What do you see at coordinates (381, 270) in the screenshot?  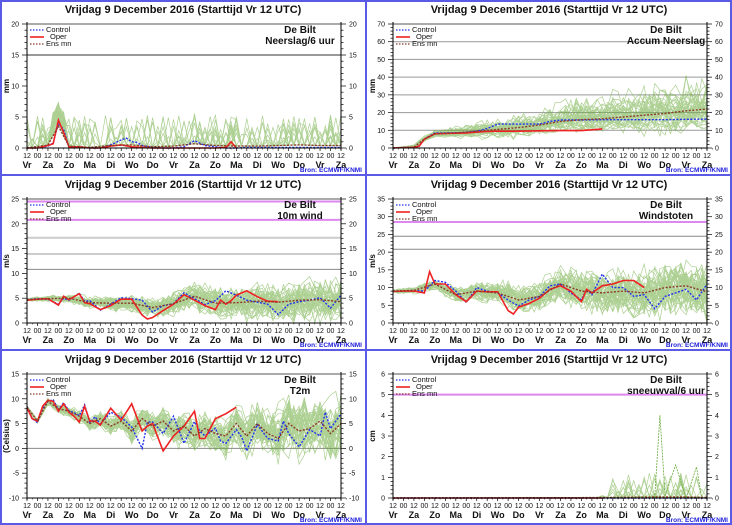 I see `y-tick-label: 15` at bounding box center [381, 270].